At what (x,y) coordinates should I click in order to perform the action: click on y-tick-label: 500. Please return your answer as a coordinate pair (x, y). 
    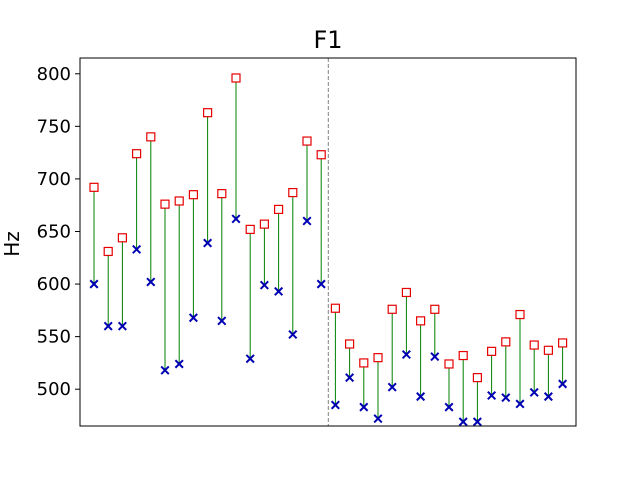
    Looking at the image, I should click on (54, 389).